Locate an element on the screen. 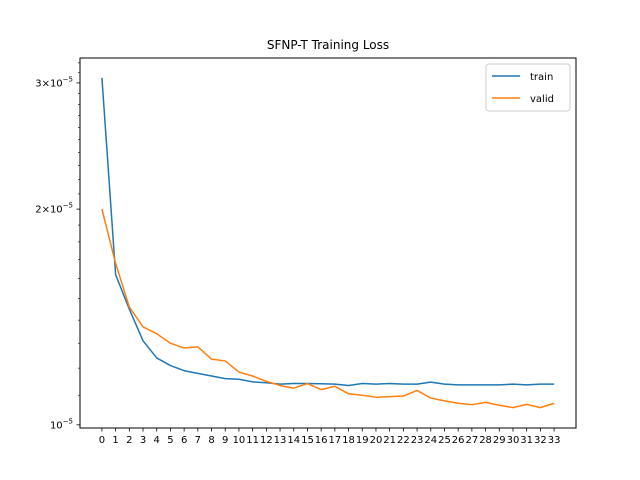  x-tick-label: 24 is located at coordinates (430, 440).